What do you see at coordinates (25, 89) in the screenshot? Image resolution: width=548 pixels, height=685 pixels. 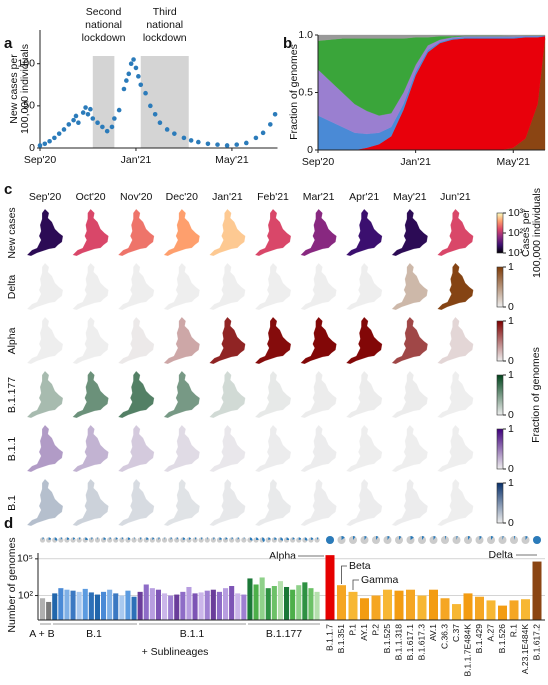 I see `y-axis-label: 100,000 individuals` at bounding box center [25, 89].